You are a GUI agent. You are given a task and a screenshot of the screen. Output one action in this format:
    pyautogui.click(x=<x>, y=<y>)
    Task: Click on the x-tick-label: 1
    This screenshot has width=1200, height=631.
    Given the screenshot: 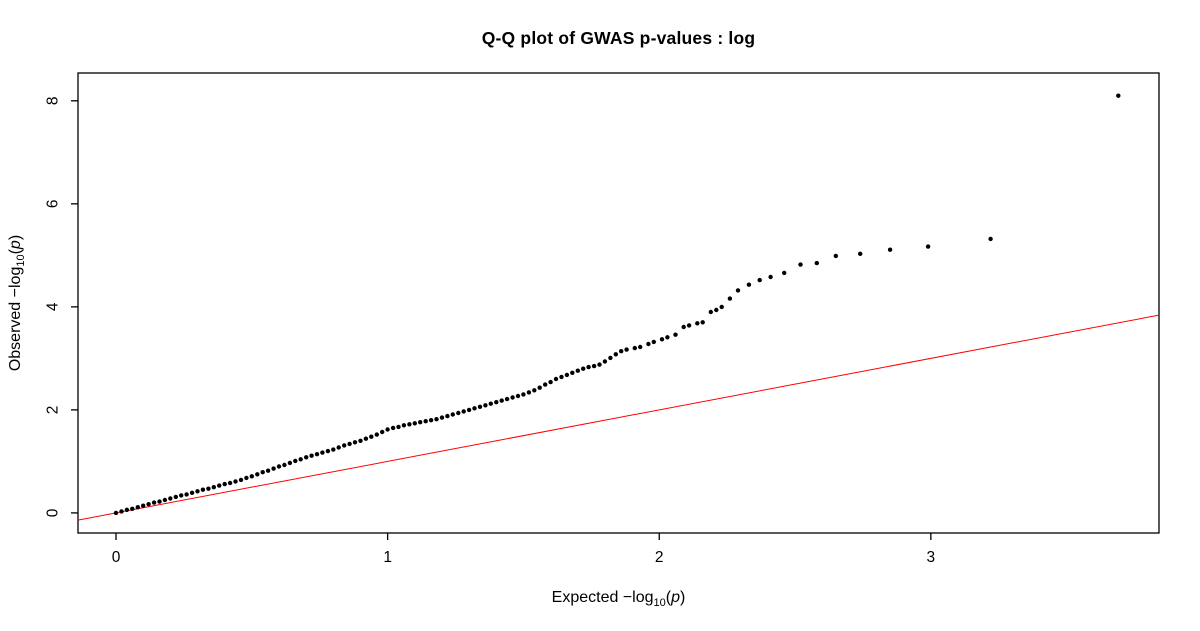 What is the action you would take?
    pyautogui.click(x=387, y=557)
    